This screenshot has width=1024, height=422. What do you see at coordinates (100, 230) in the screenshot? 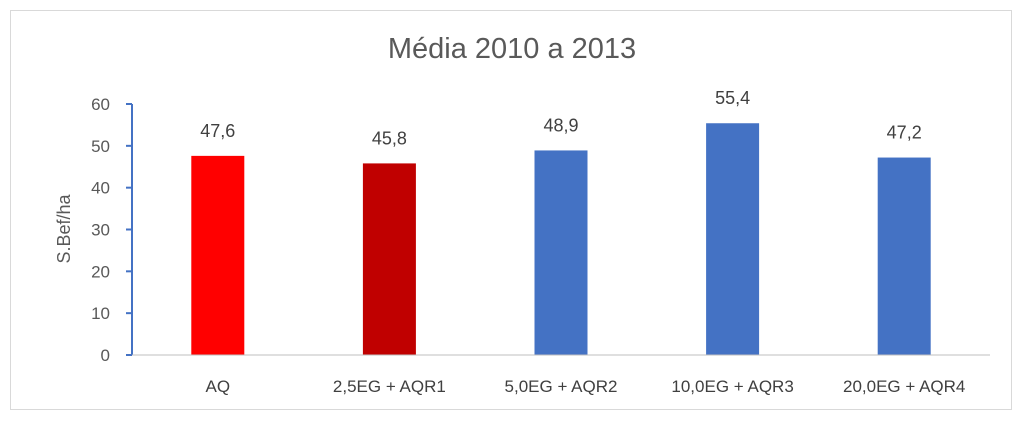
I see `y-tick-label: 30` at bounding box center [100, 230].